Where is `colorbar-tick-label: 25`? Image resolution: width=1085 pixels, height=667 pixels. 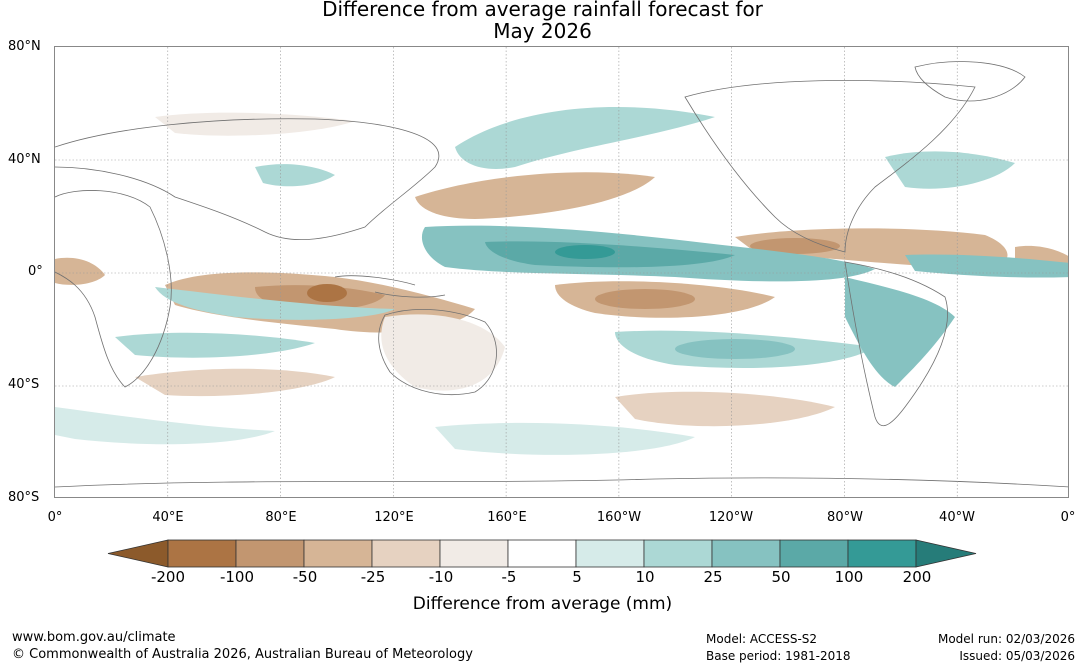 colorbar-tick-label: 25 is located at coordinates (713, 577).